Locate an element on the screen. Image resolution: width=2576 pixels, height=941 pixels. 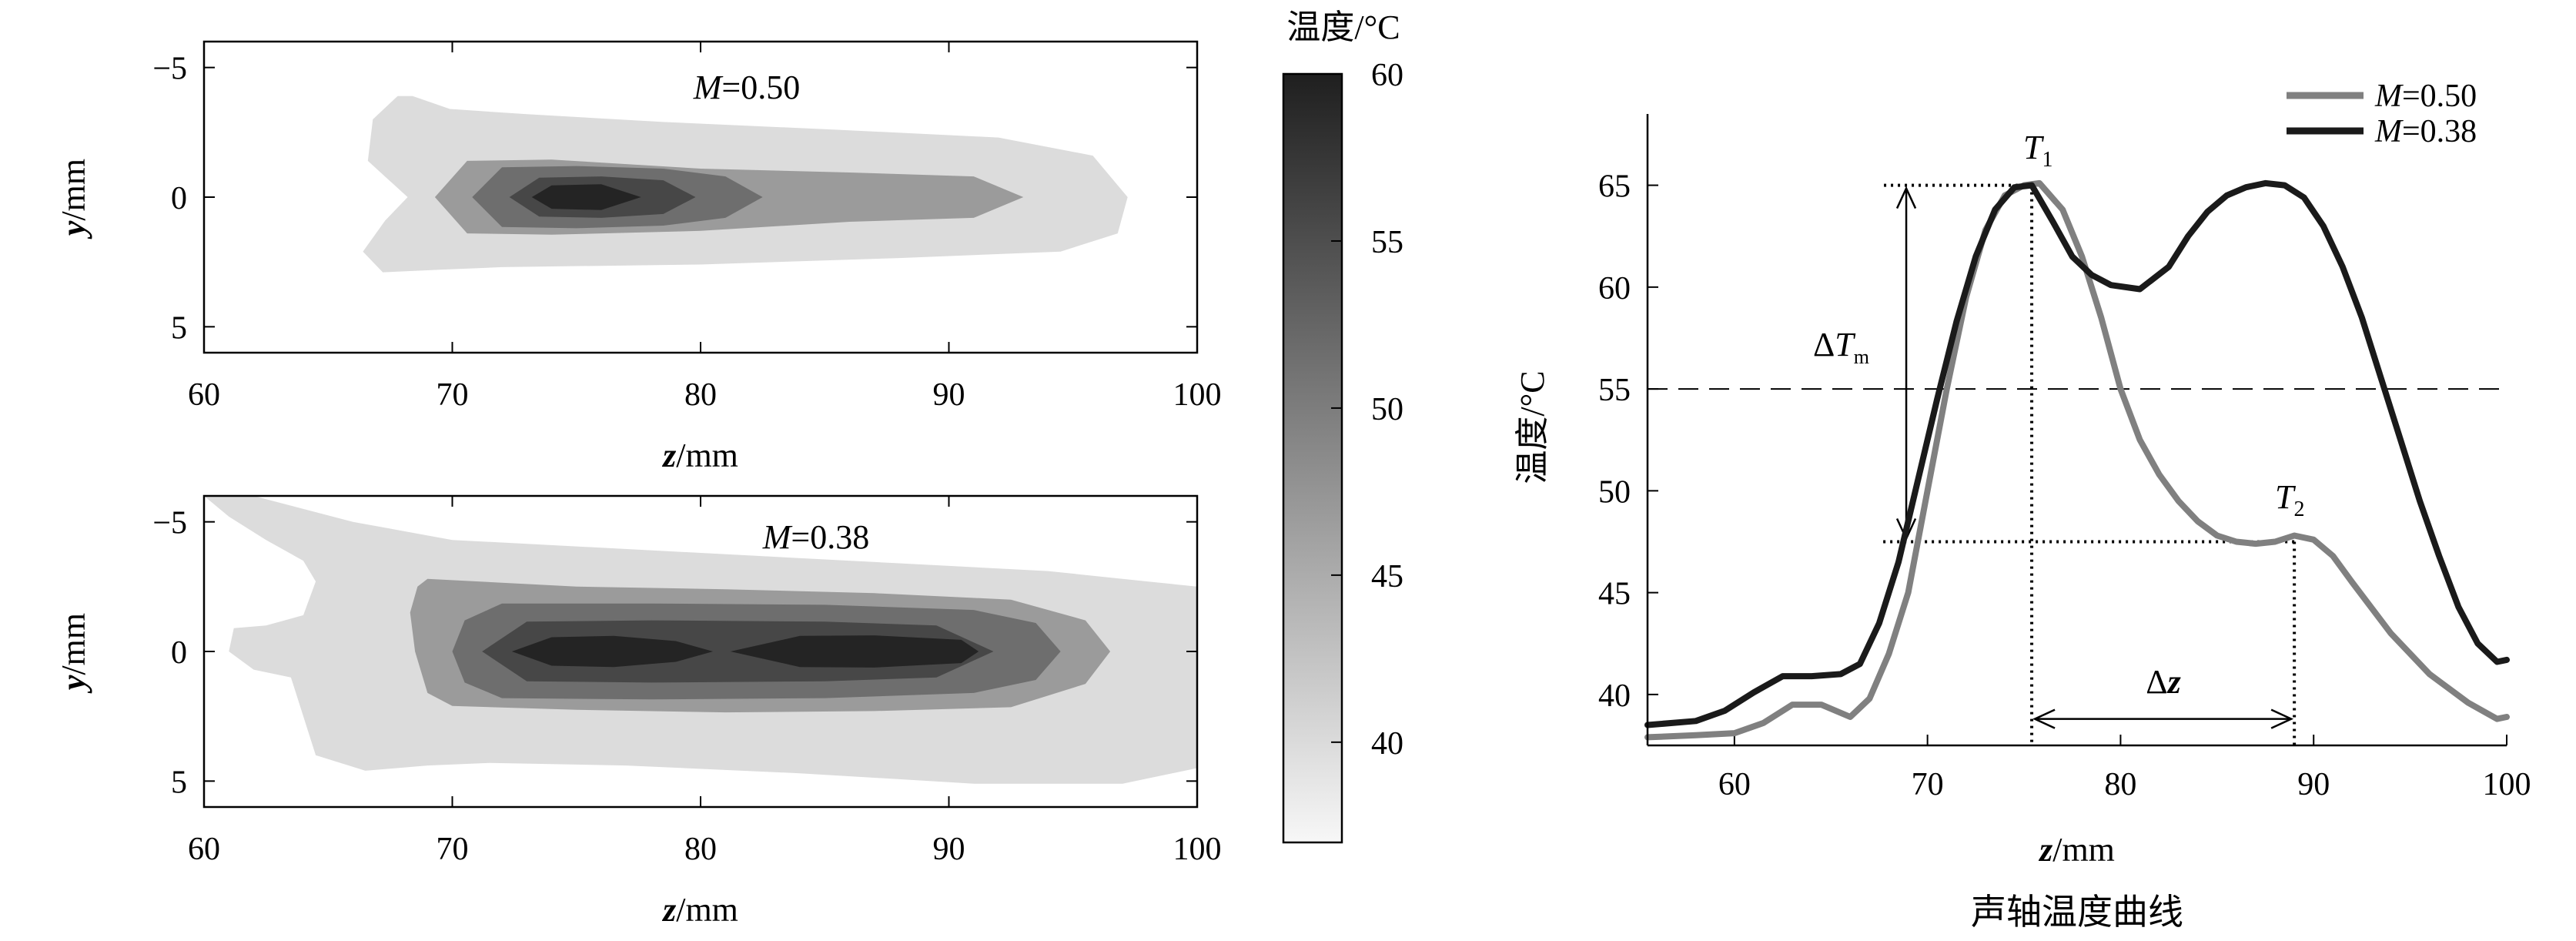
annotation-delta-z: Δz is located at coordinates (2163, 682).